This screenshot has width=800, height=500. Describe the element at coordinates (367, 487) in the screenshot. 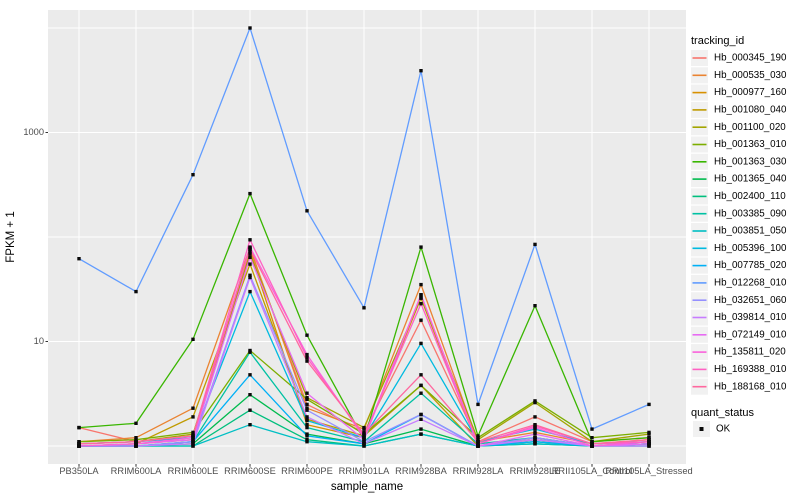

I see `x-axis-title: sample_name` at that location.